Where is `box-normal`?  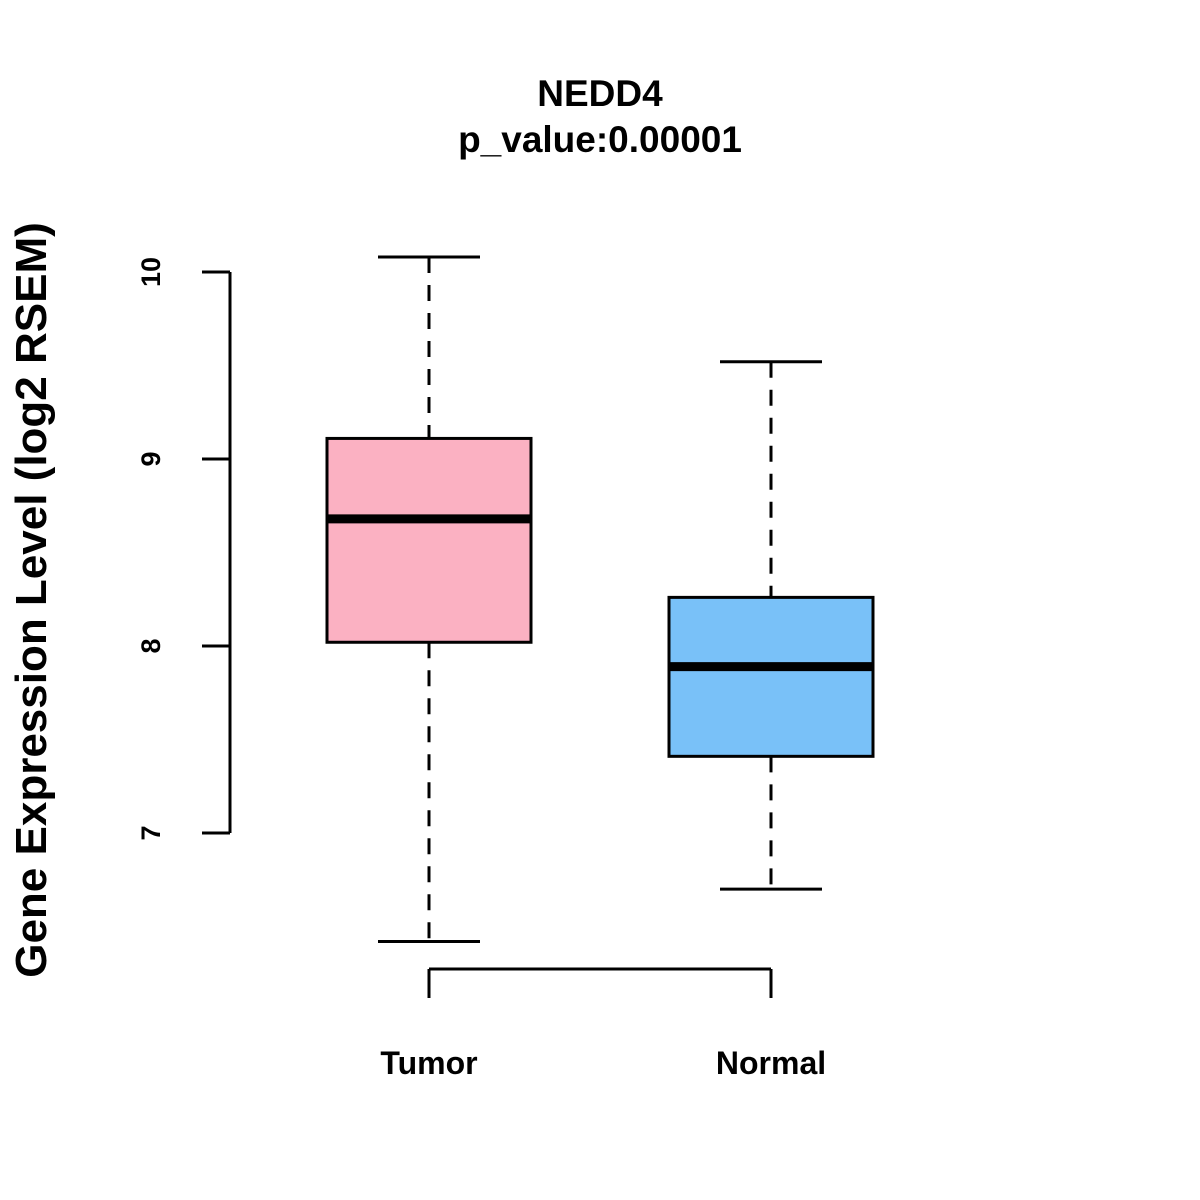 box-normal is located at coordinates (771, 625).